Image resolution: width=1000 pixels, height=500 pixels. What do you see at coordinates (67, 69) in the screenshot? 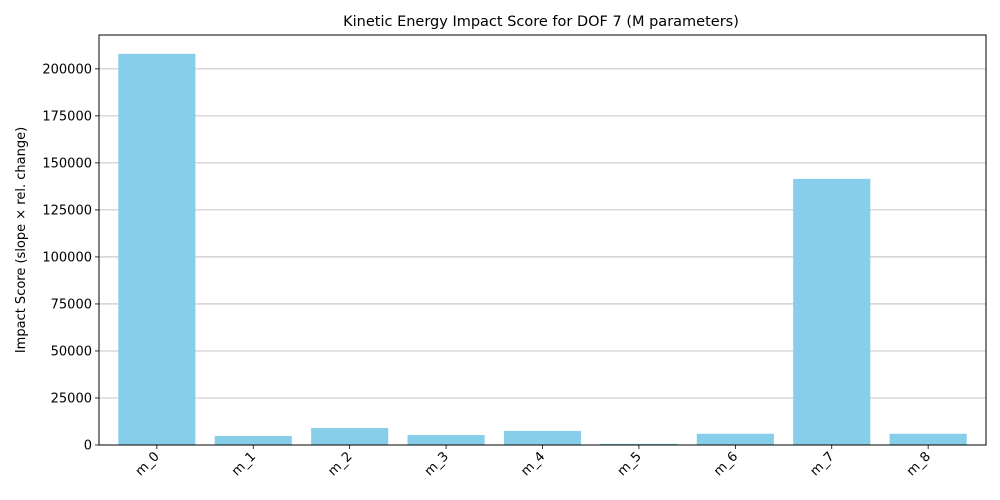
I see `y-tick-label: 200000` at bounding box center [67, 69].